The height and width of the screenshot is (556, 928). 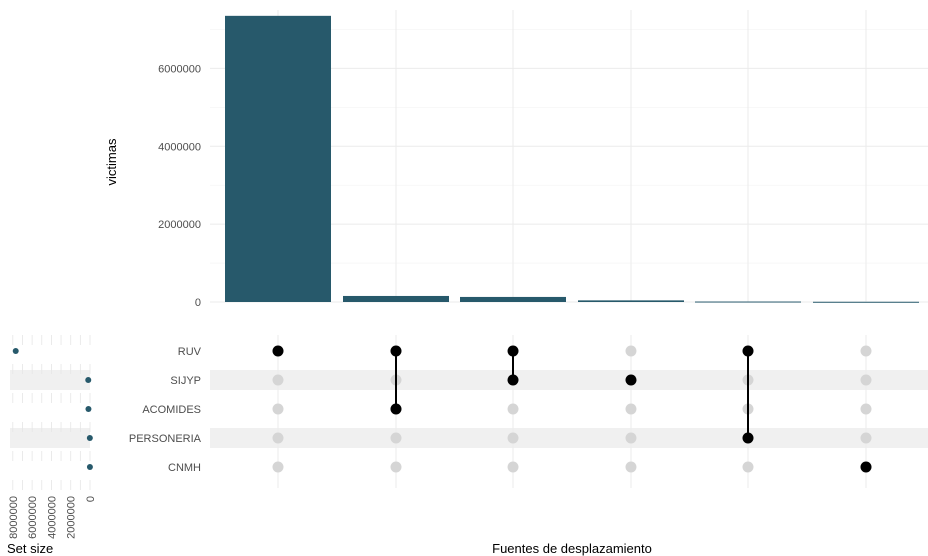 I want to click on x-axis-title: Fuentes de desplazamiento, so click(x=572, y=548).